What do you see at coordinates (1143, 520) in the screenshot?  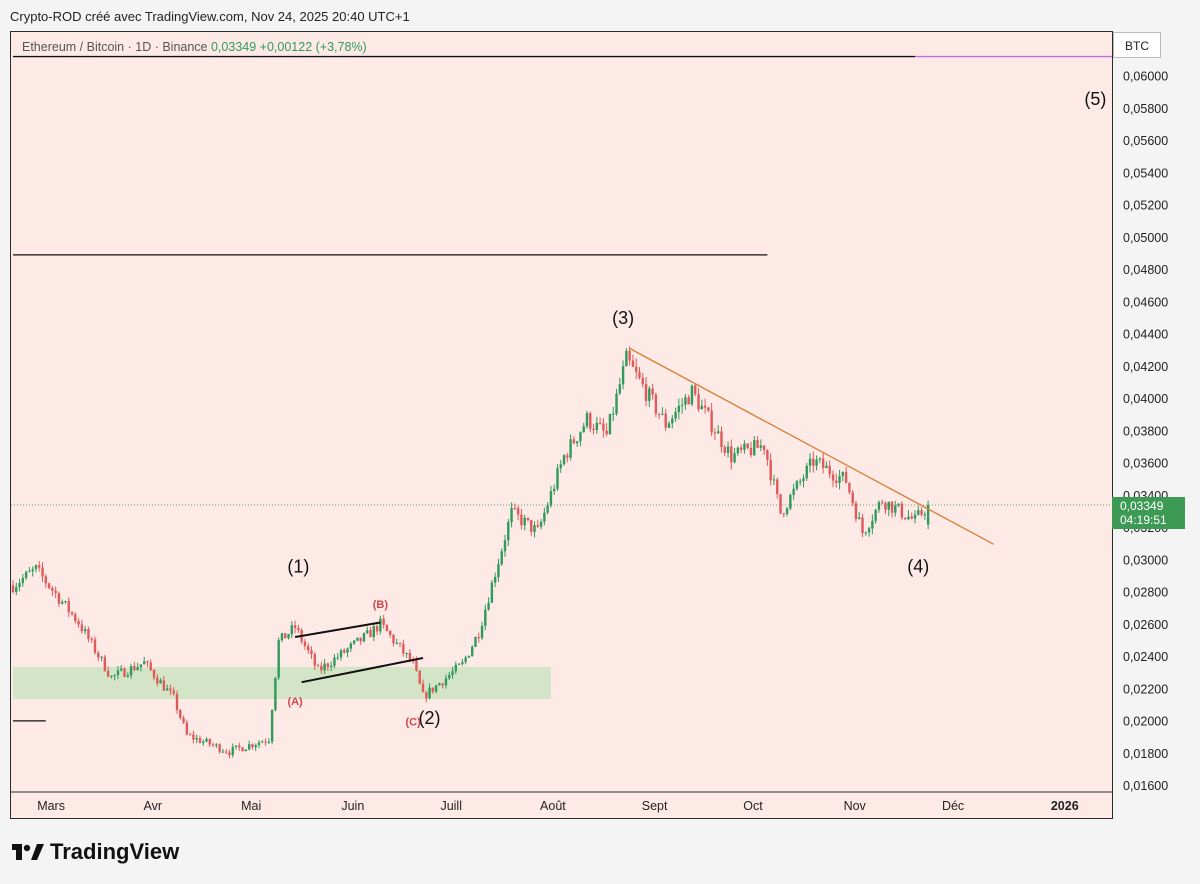 I see `bar-countdown: 04:19:51` at bounding box center [1143, 520].